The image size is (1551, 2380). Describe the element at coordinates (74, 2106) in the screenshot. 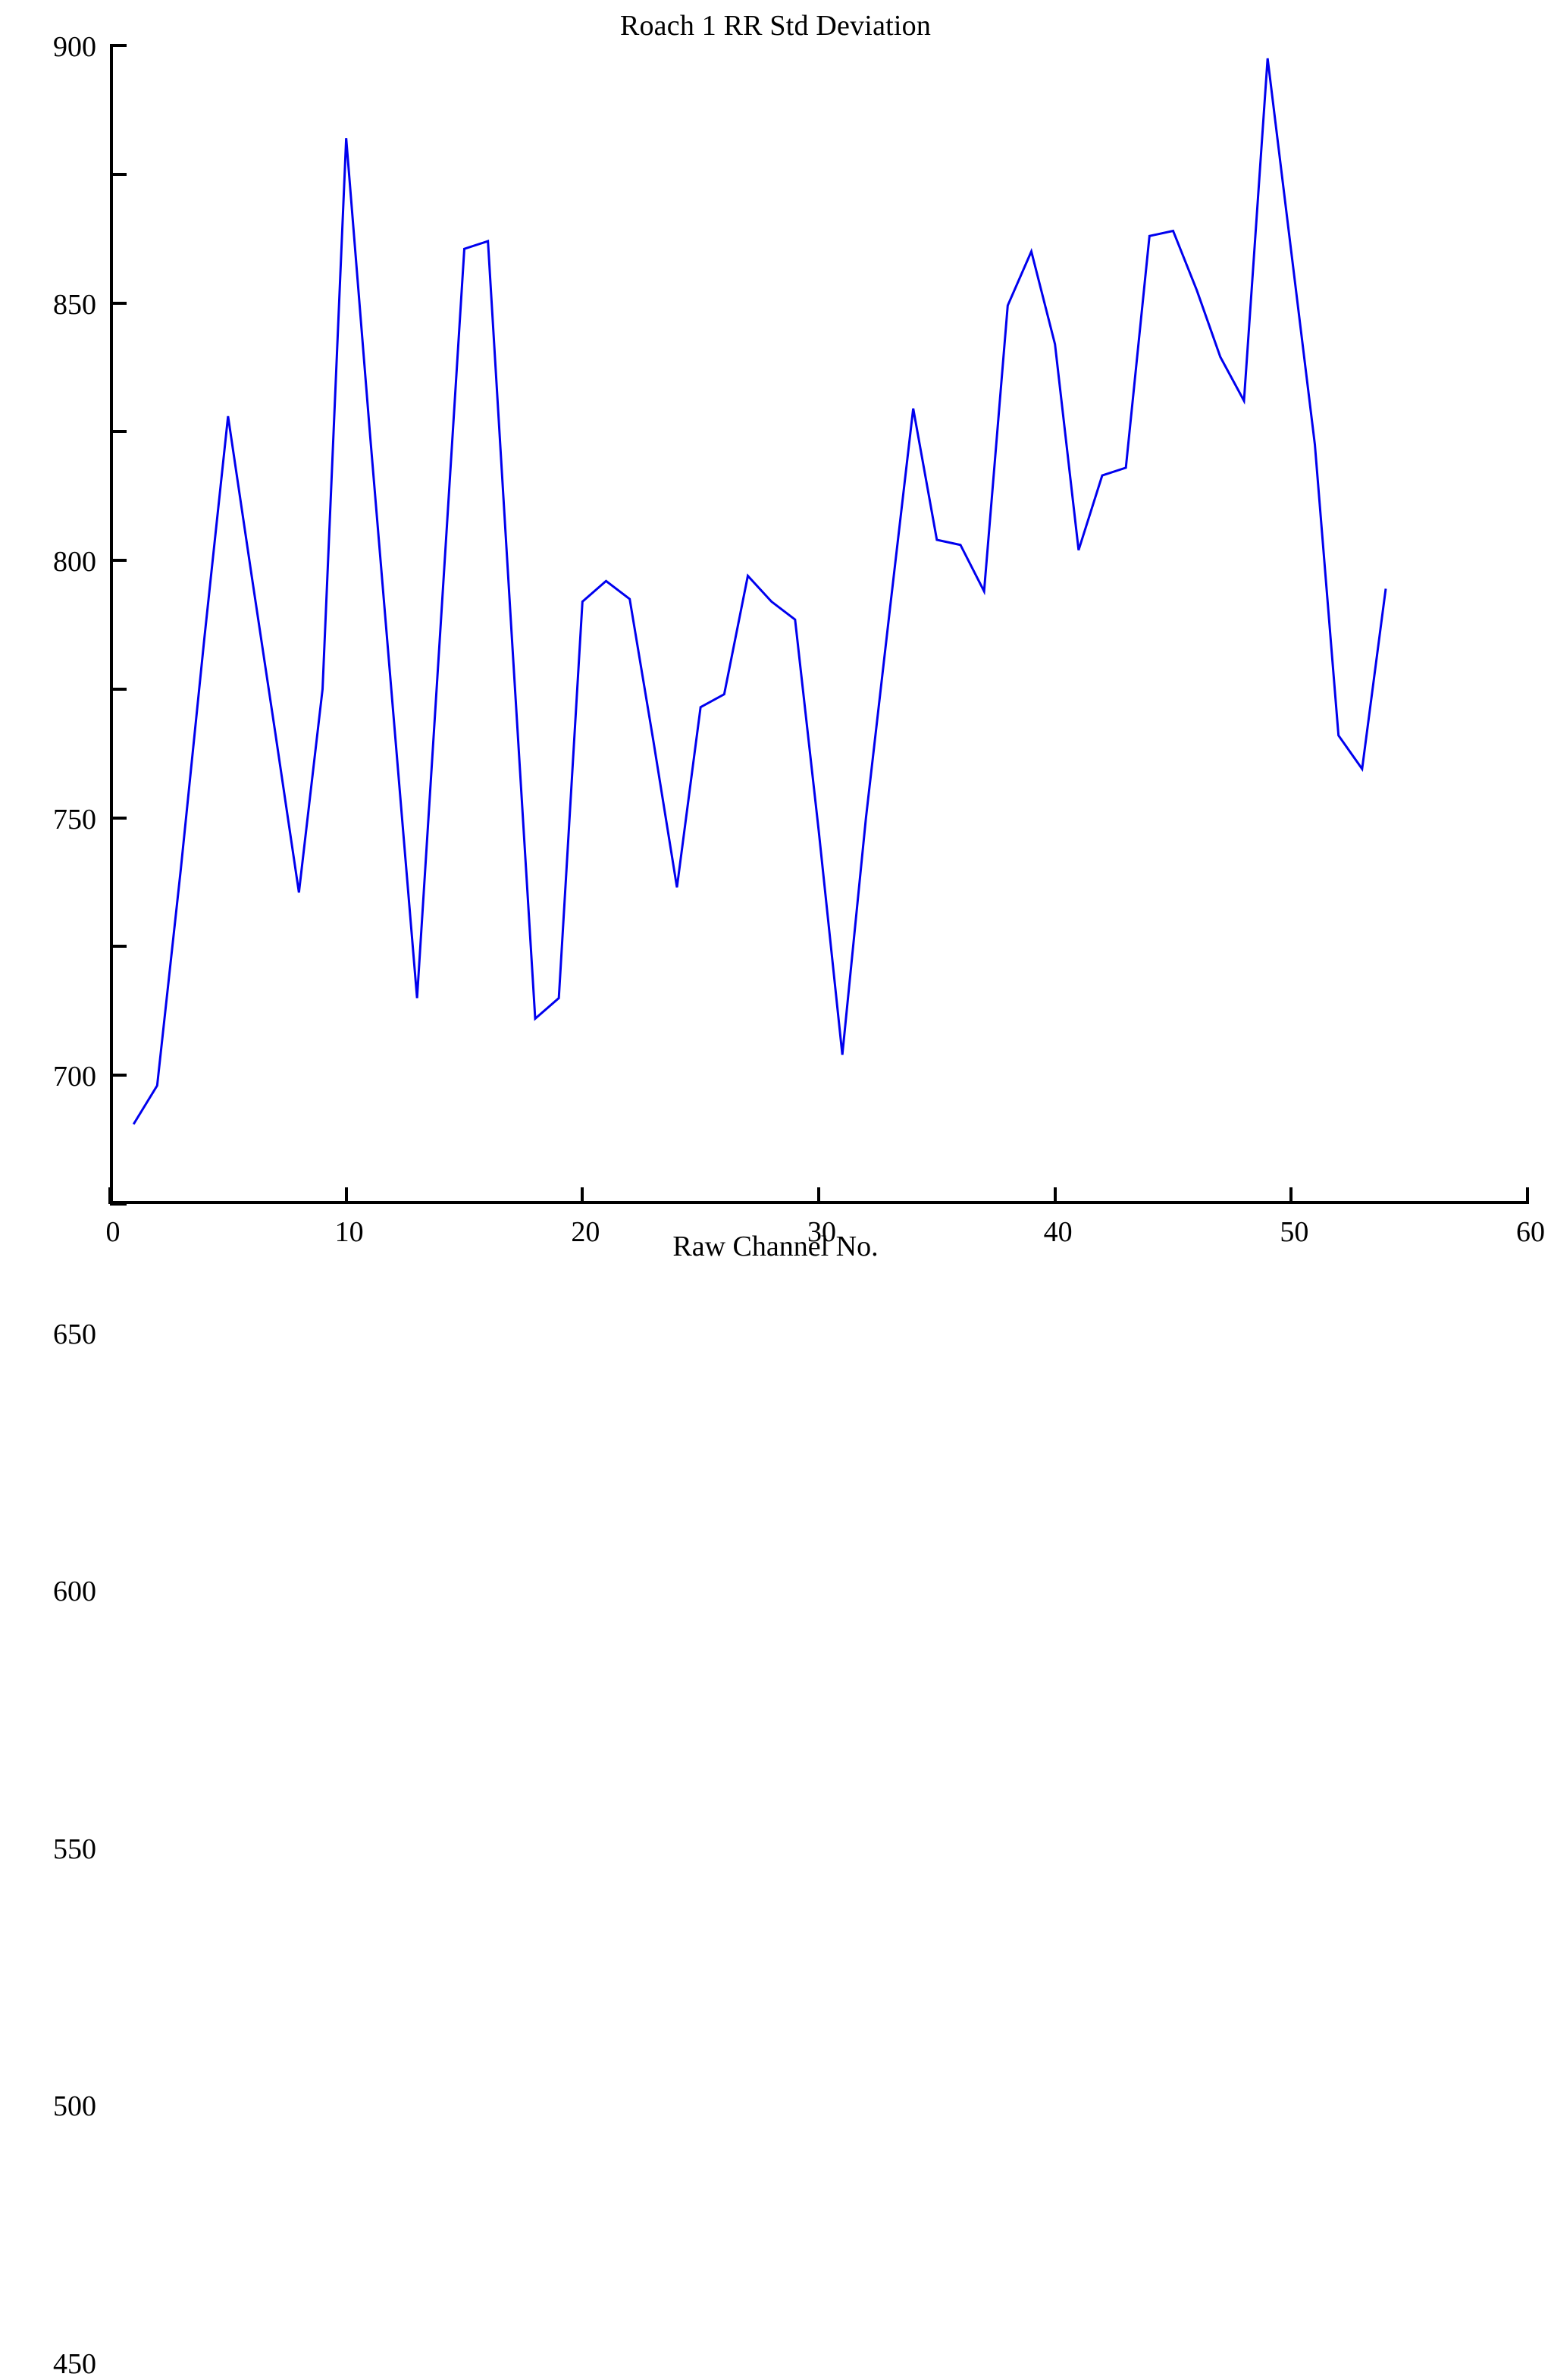

I see `y-tick-label: 500` at that location.